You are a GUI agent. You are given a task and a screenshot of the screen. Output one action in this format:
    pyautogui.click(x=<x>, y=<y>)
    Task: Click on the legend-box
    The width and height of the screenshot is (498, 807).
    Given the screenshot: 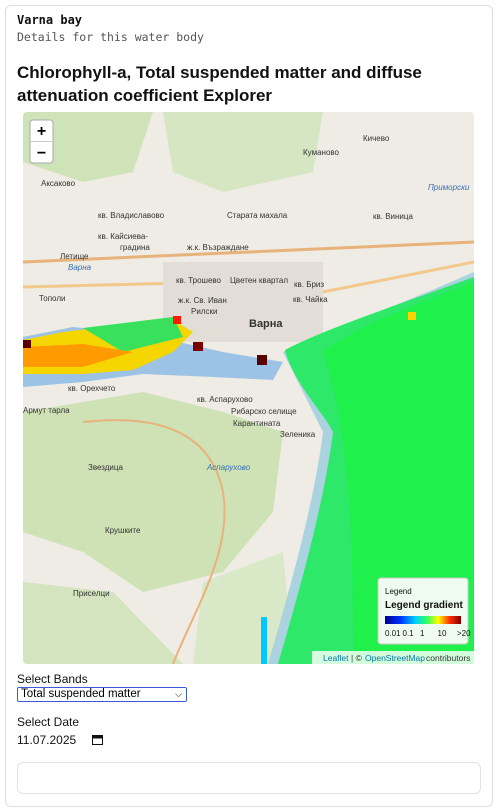 What is the action you would take?
    pyautogui.click(x=423, y=611)
    